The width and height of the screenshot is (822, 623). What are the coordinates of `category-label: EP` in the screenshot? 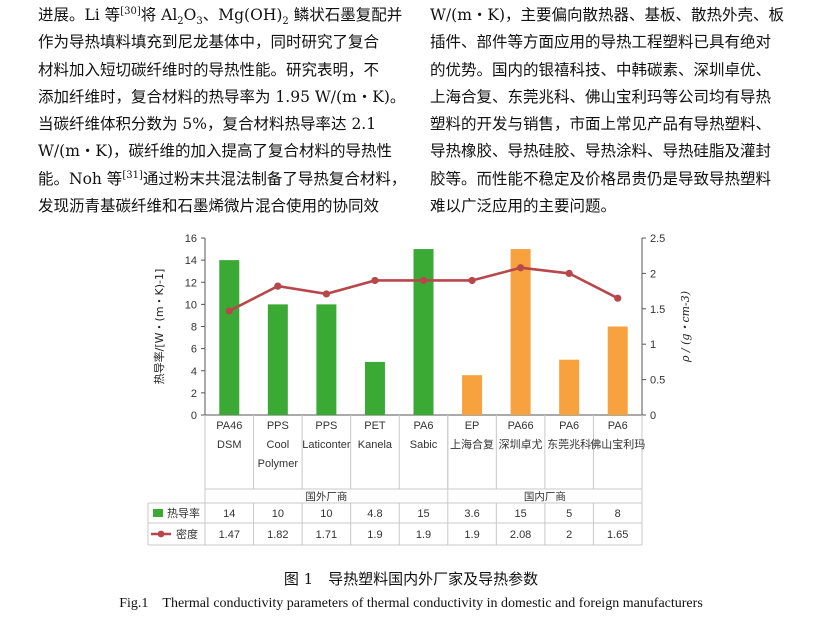 It's located at (472, 426).